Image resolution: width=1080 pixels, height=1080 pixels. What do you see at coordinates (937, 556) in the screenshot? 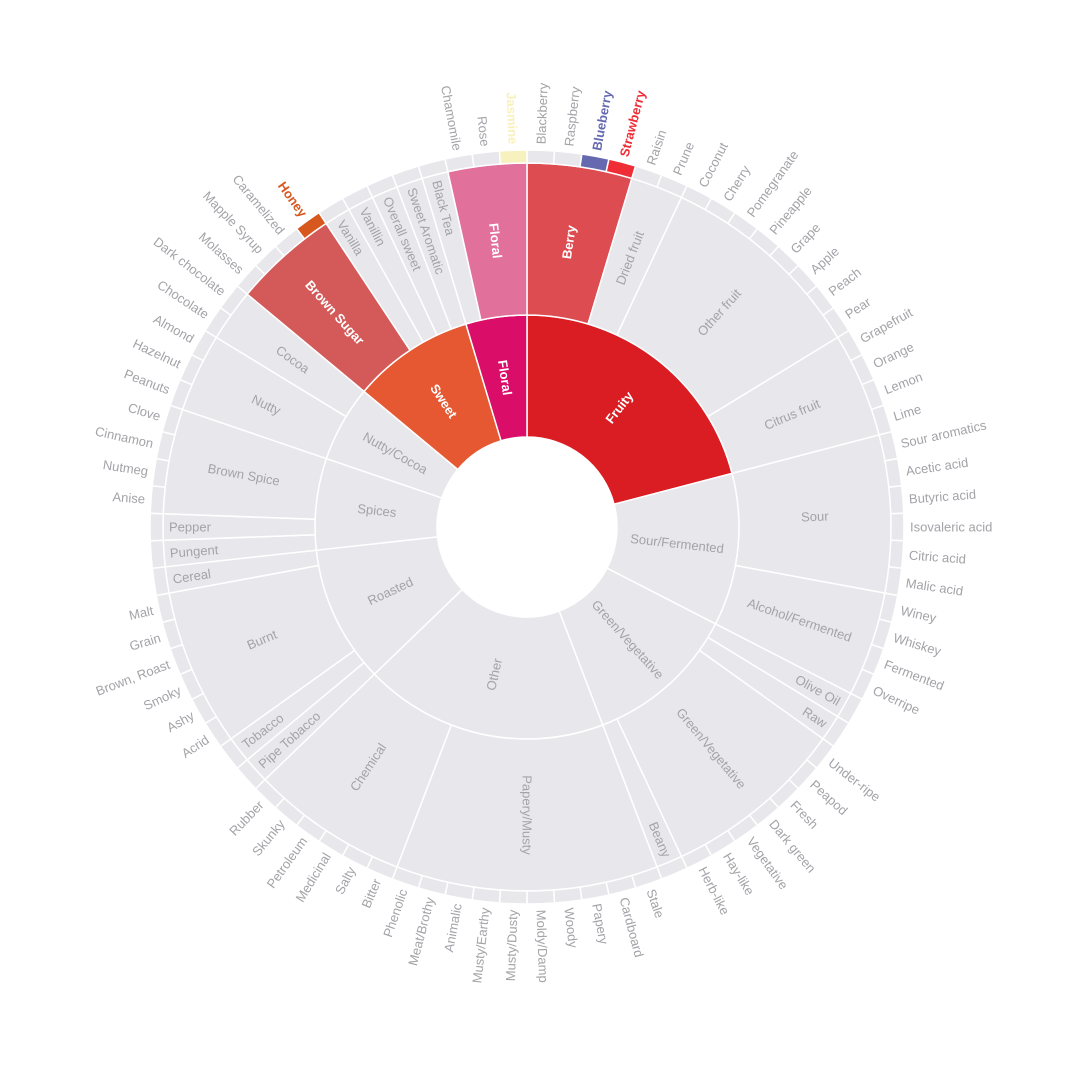
I see `label-citric-acid: Citric acid` at bounding box center [937, 556].